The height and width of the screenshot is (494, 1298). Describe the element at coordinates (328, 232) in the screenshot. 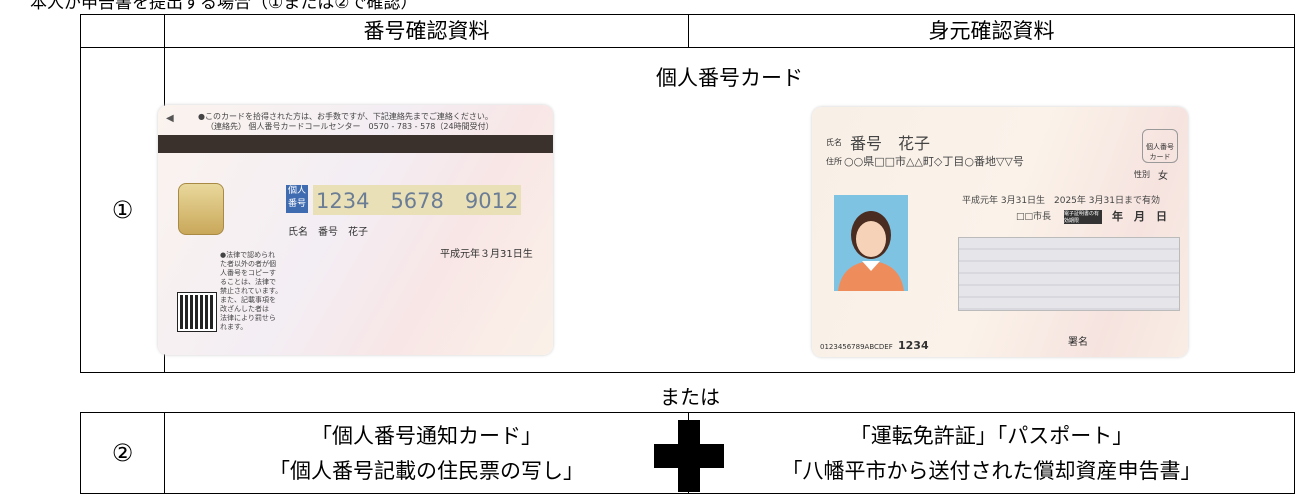

I see `card-name: 氏名 番号 花子` at that location.